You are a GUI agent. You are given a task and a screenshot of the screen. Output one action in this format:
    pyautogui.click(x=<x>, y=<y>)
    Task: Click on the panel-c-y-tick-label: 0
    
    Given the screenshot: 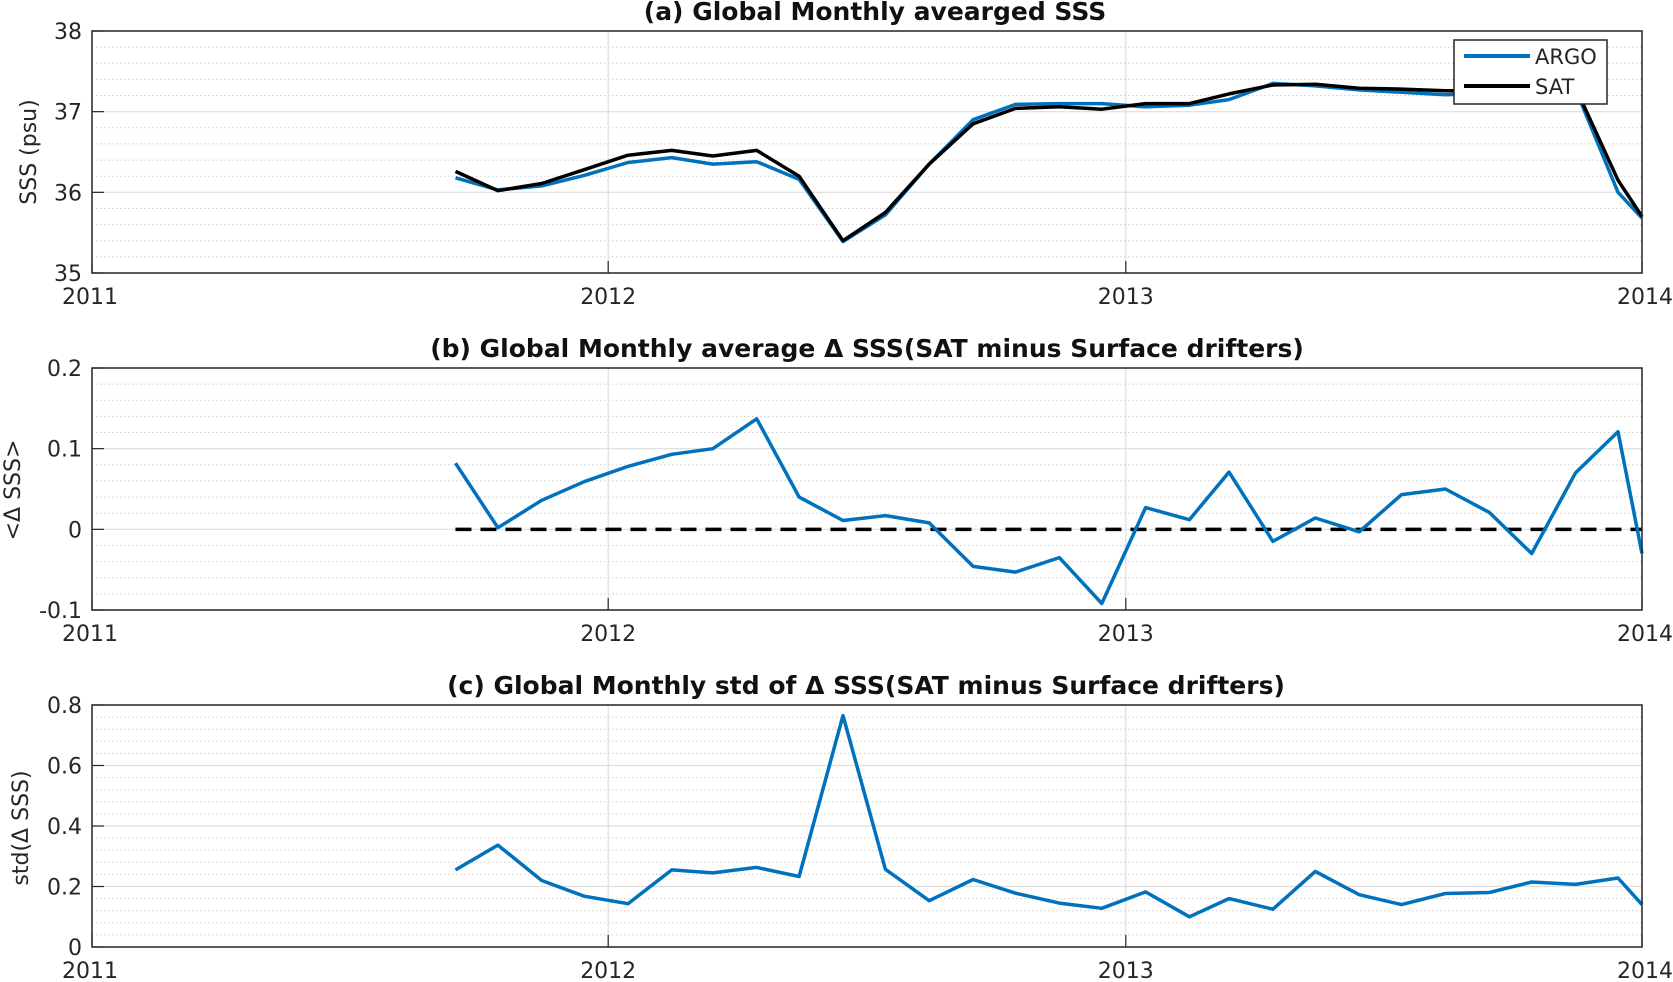 What is the action you would take?
    pyautogui.click(x=75, y=948)
    